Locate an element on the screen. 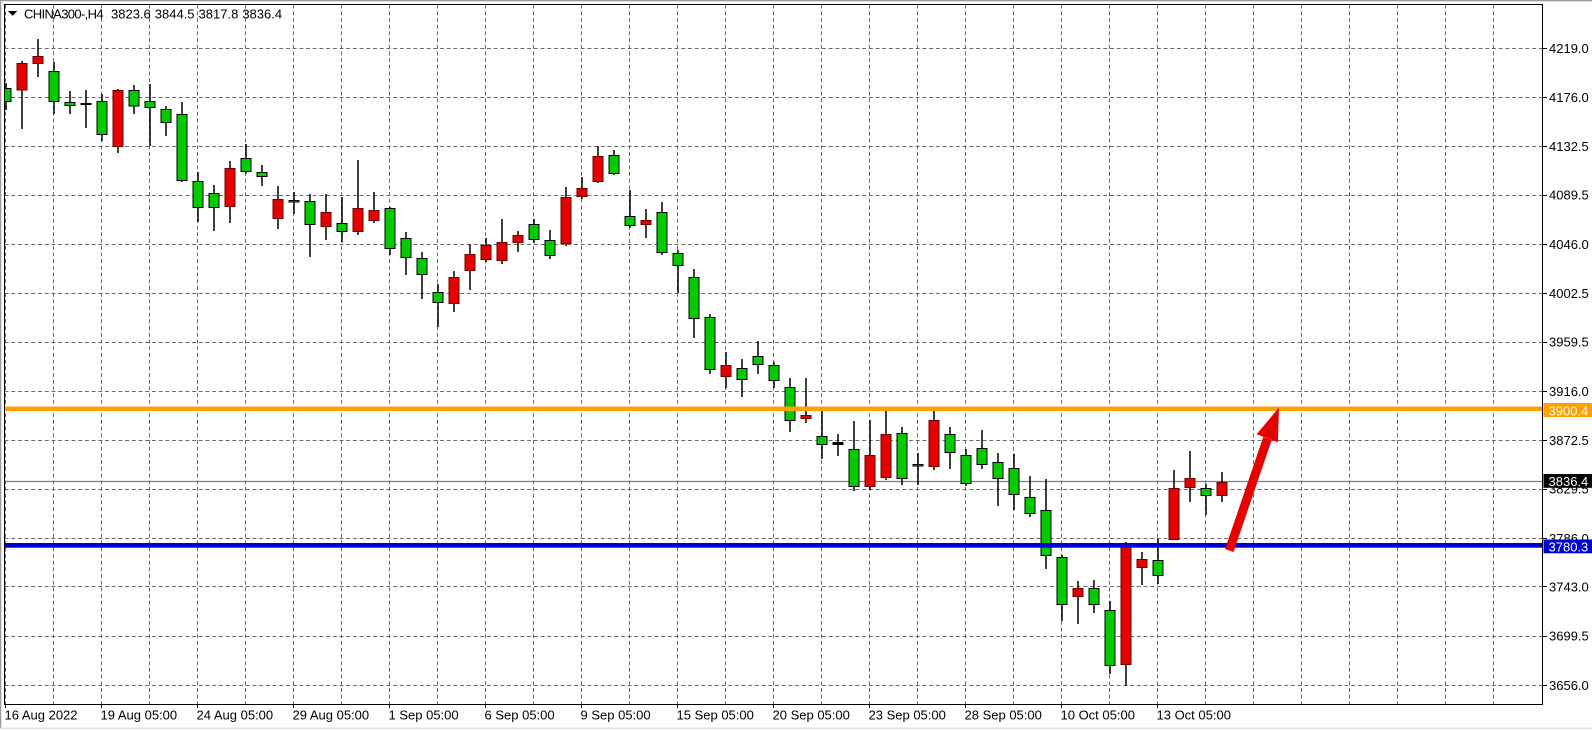 The width and height of the screenshot is (1592, 730). svg-text: 16 Aug 2022 is located at coordinates (41, 715).